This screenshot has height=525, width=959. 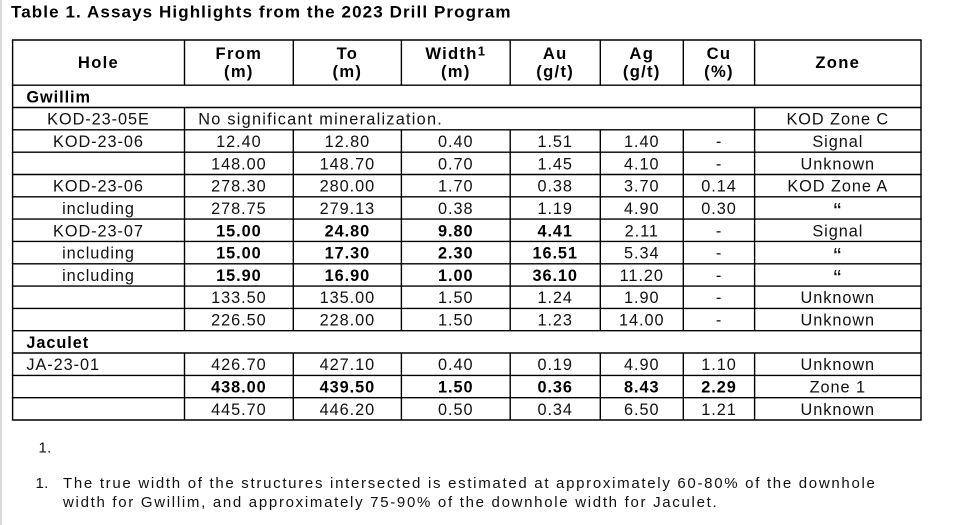 What do you see at coordinates (348, 321) in the screenshot?
I see `svg-text: 228.00` at bounding box center [348, 321].